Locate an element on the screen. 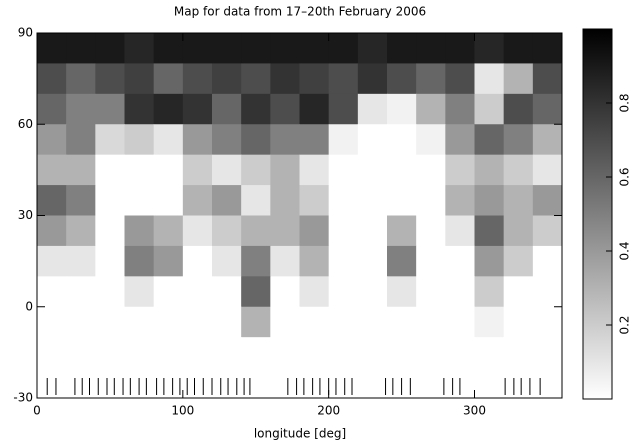  colorbar-tick-label: 0.2 is located at coordinates (625, 324).